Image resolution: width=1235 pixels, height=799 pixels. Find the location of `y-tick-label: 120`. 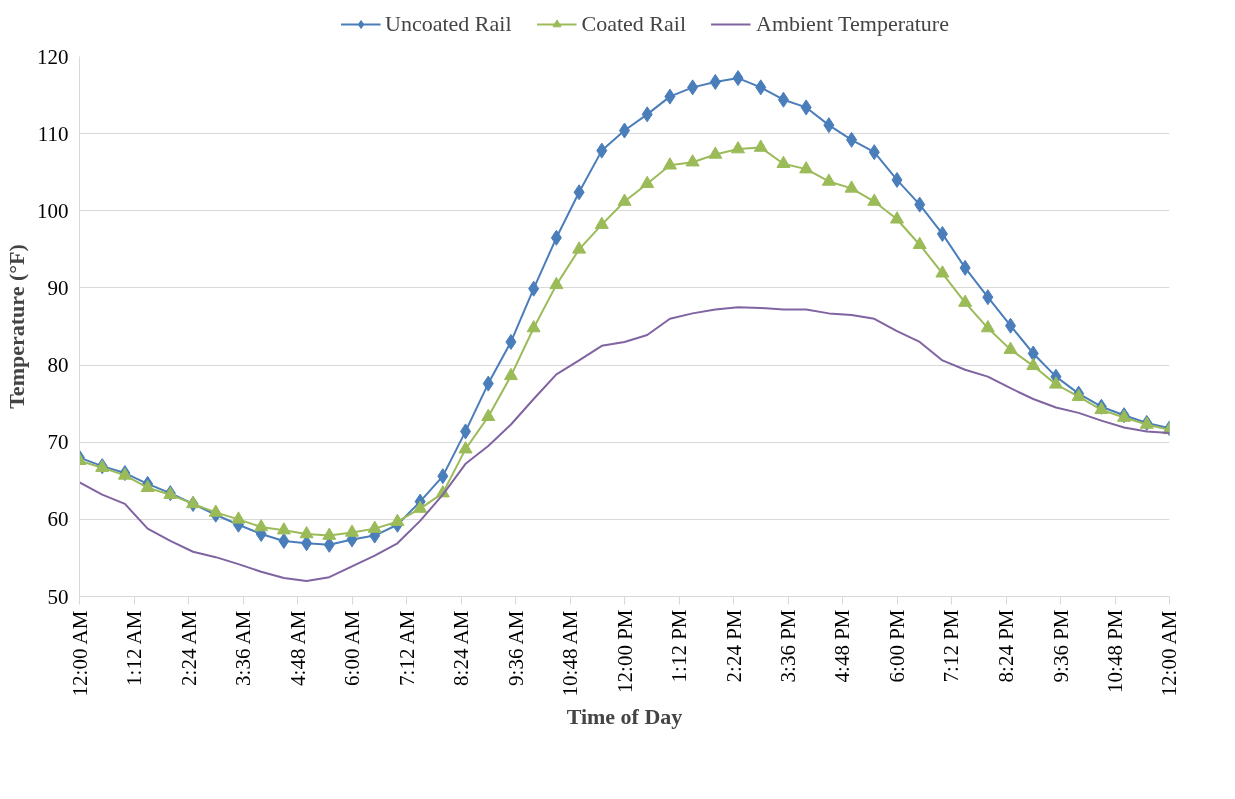

y-tick-label: 120 is located at coordinates (53, 56).